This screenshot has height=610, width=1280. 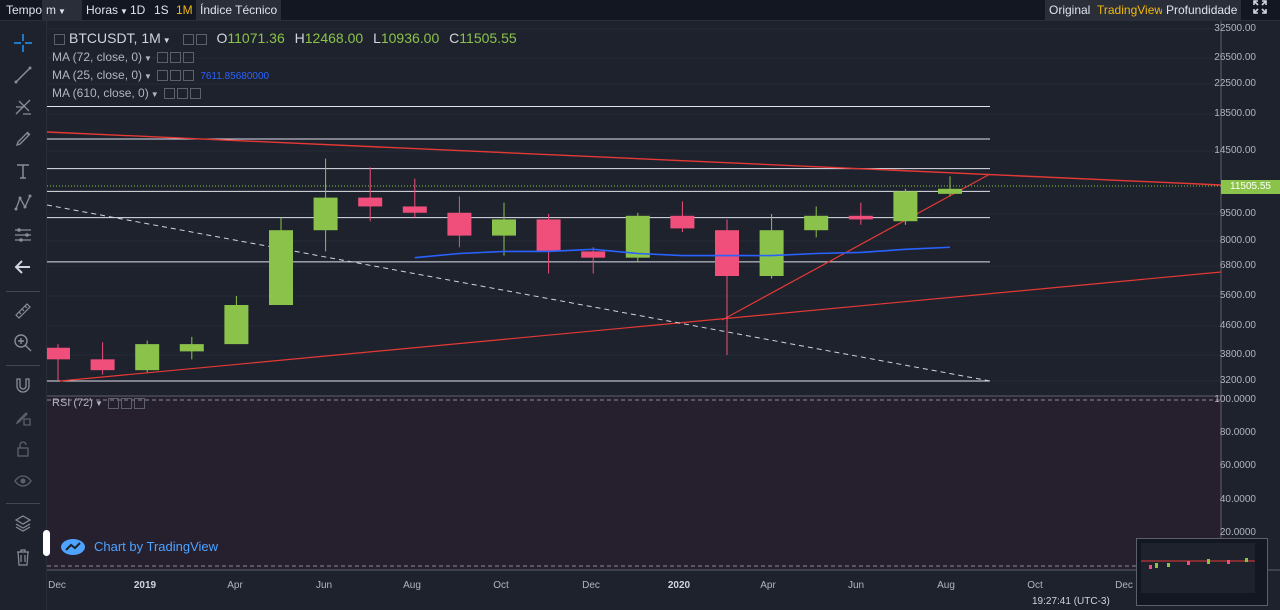 What do you see at coordinates (324, 585) in the screenshot?
I see `time-tick-label: Jun` at bounding box center [324, 585].